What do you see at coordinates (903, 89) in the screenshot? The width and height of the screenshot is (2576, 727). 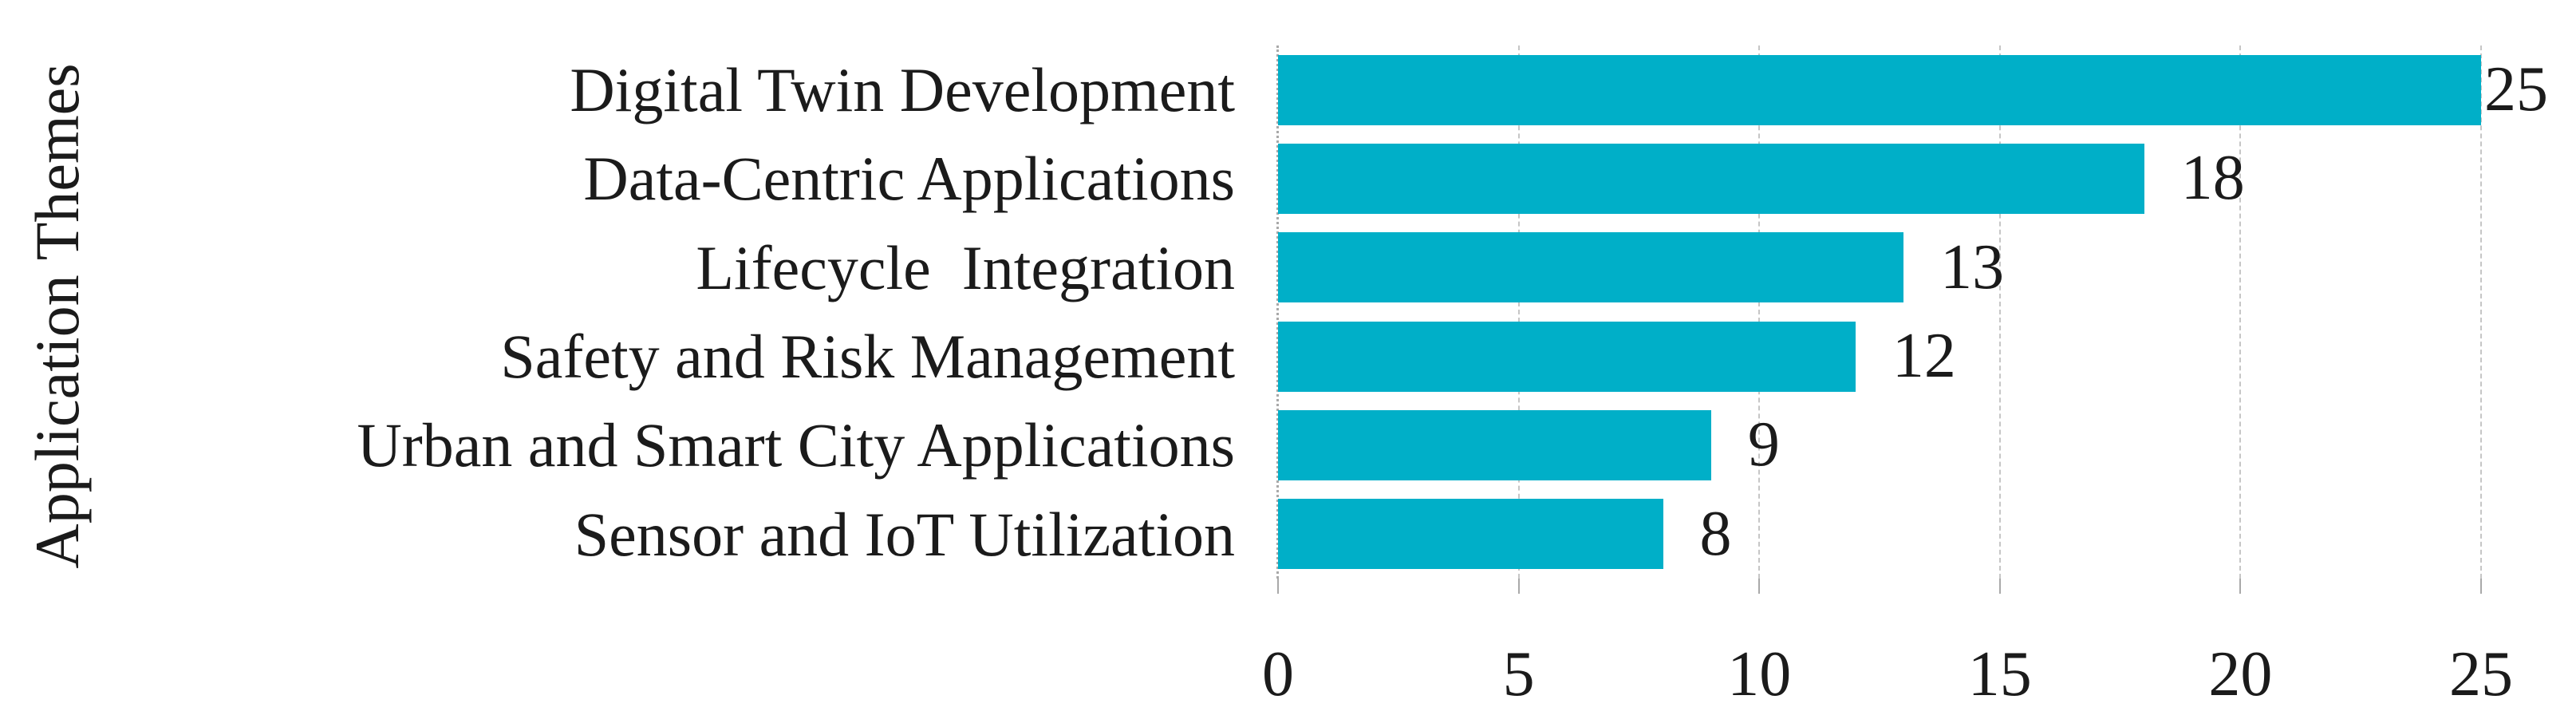 I see `category-label: Digital Twin Development` at bounding box center [903, 89].